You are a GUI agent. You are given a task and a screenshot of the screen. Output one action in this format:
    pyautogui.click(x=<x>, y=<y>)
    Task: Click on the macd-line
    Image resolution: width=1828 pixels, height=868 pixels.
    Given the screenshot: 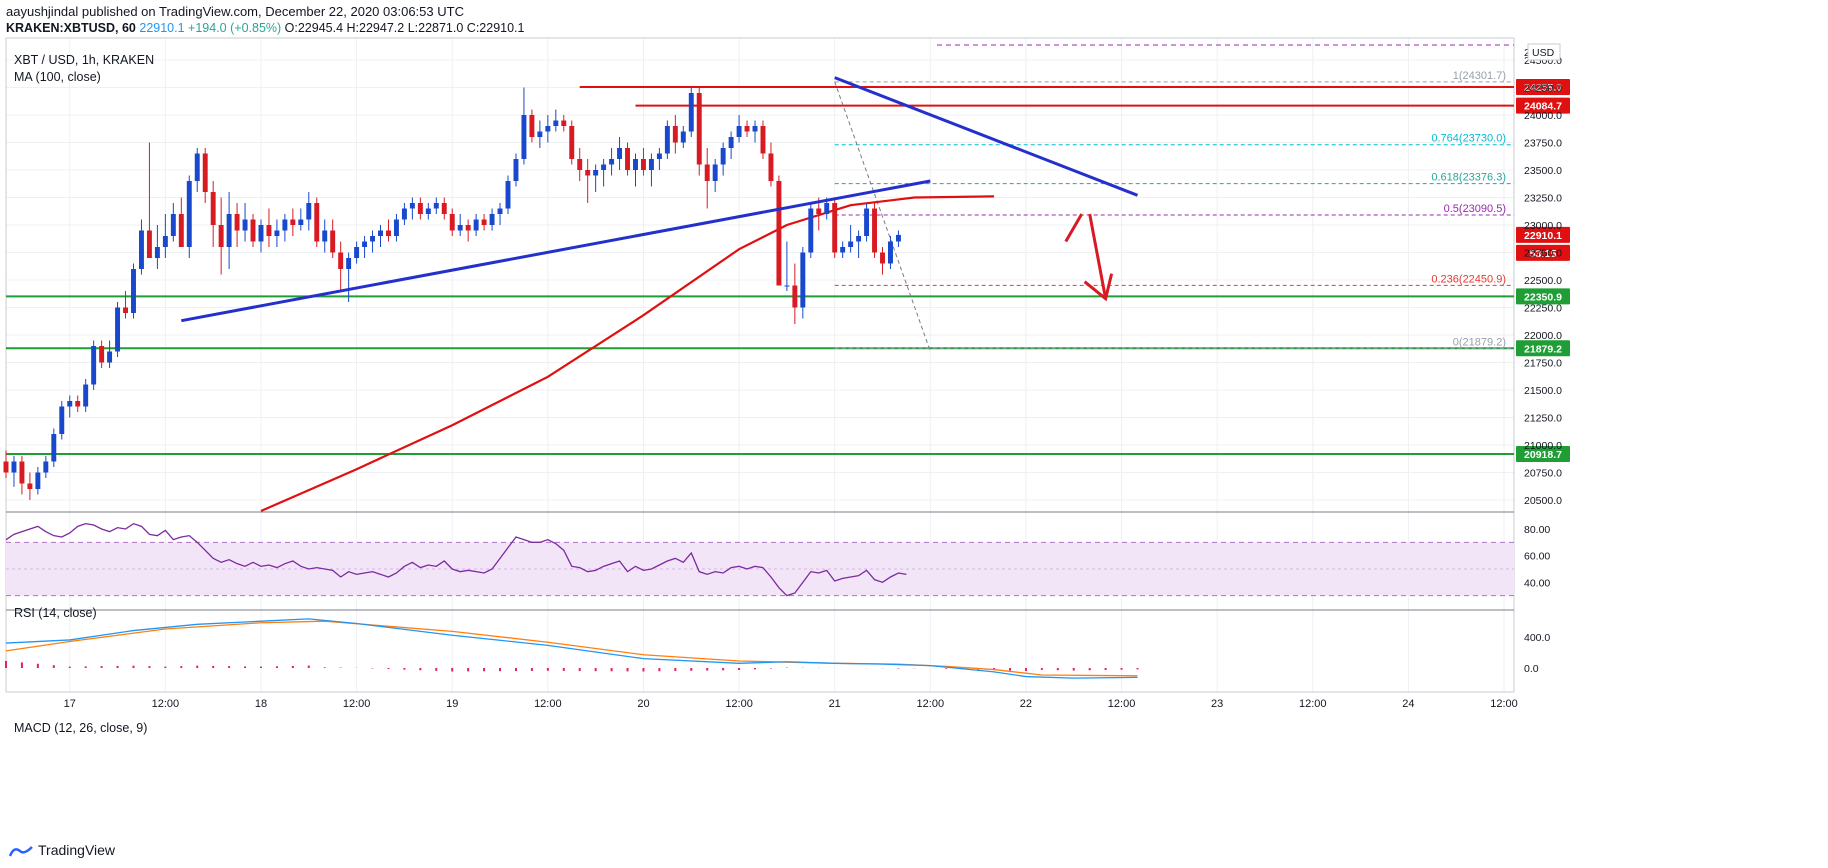 What is the action you would take?
    pyautogui.click(x=571, y=648)
    